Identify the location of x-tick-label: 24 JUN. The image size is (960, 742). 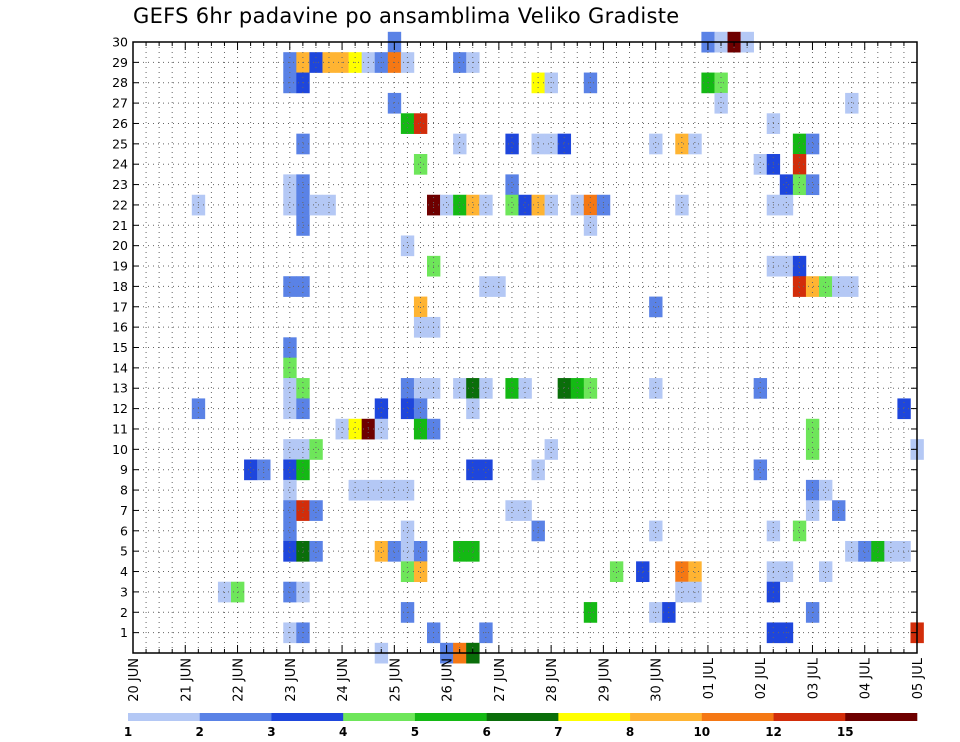
(343, 680).